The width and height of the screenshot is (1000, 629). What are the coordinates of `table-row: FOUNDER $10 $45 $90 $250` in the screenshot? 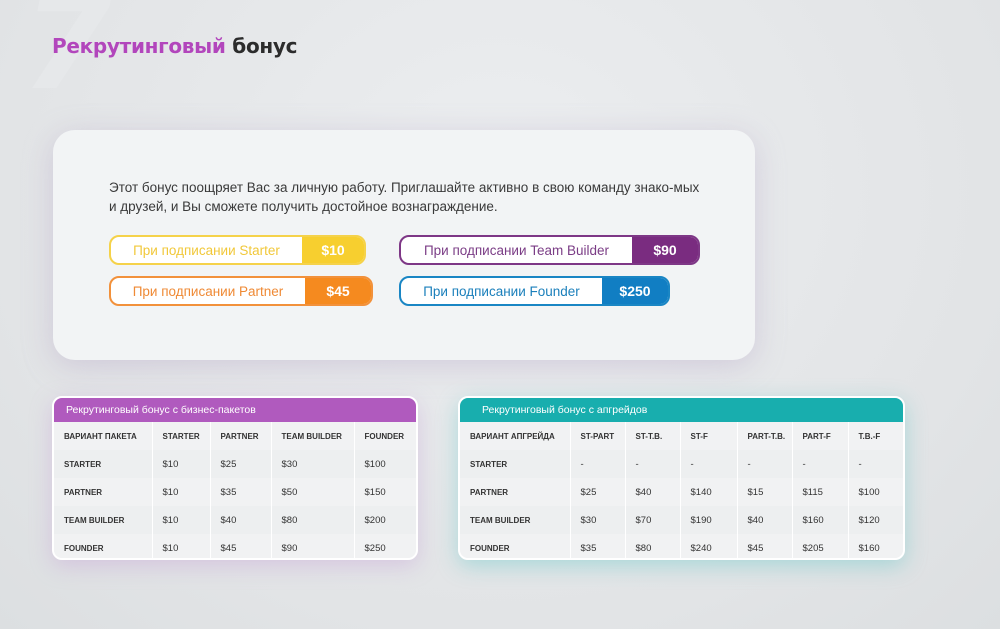 It's located at (235, 546).